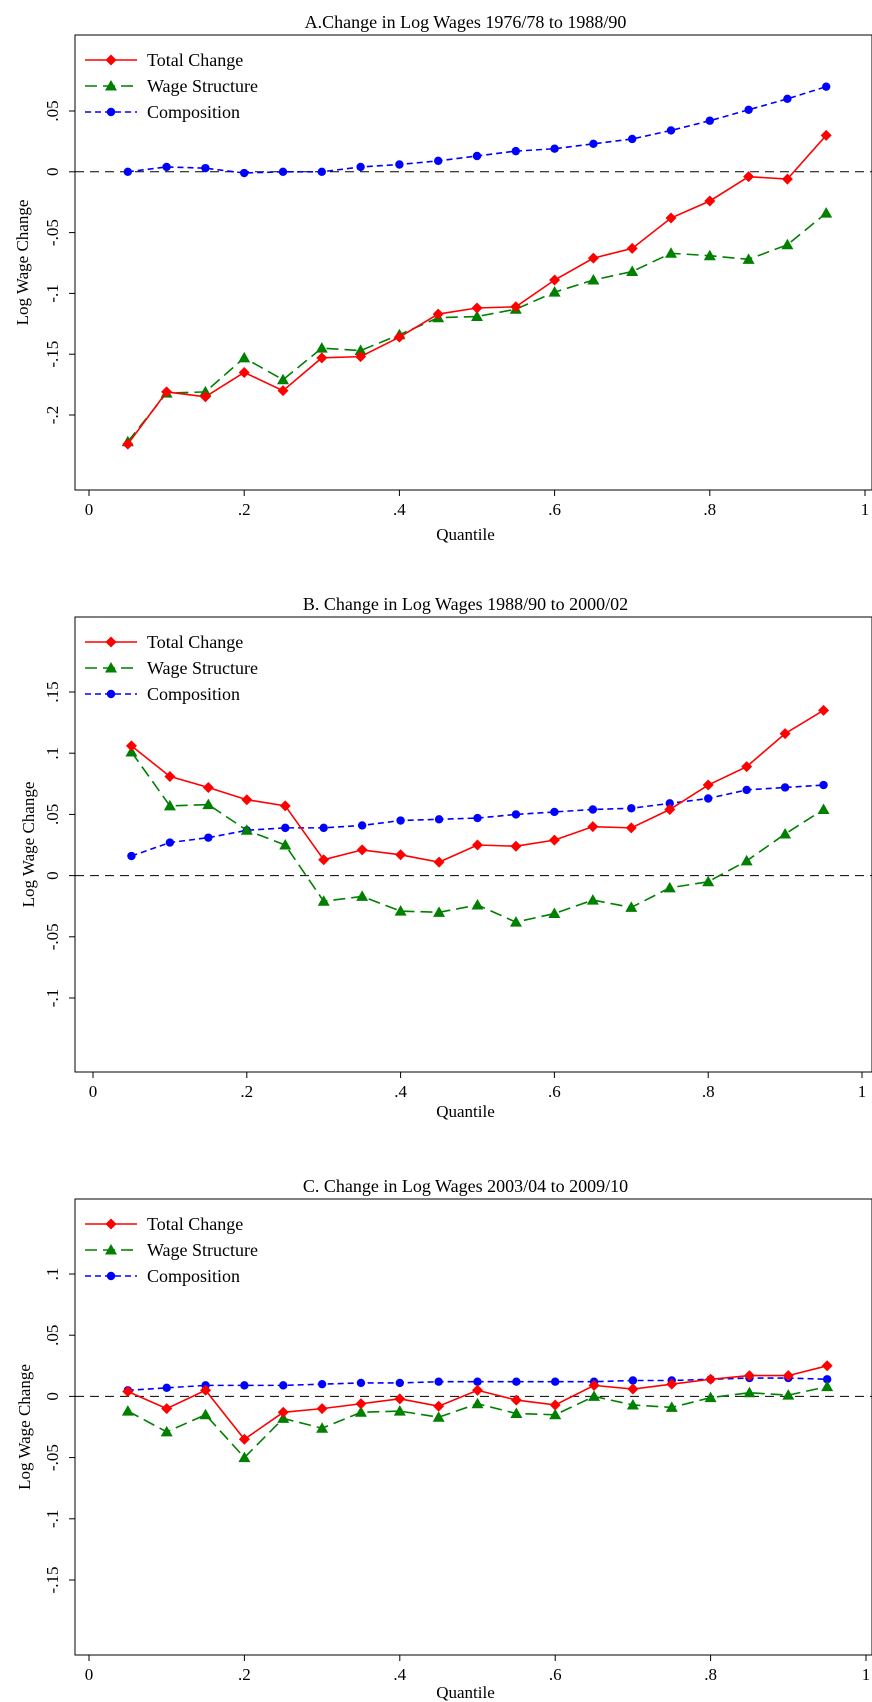 This screenshot has height=1702, width=872. I want to click on series-wage, so click(477, 327).